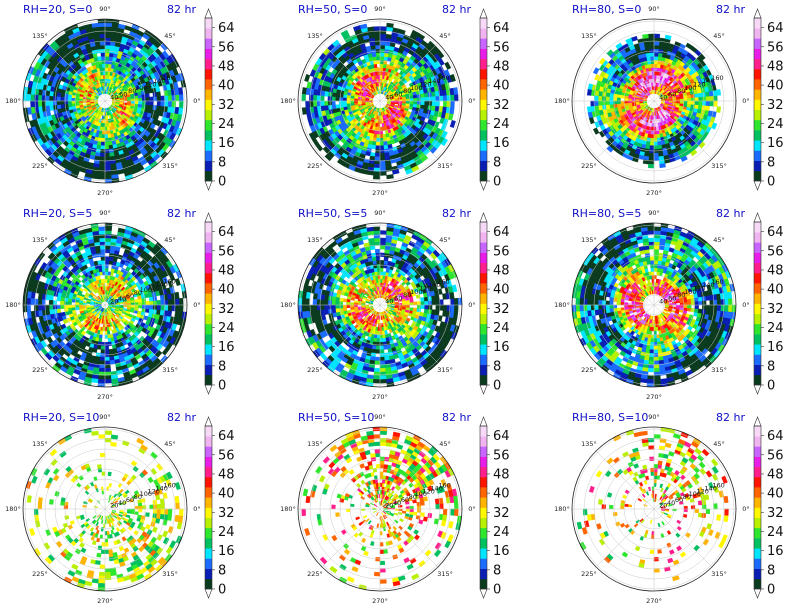 The image size is (785, 612). Describe the element at coordinates (425, 288) in the screenshot. I see `radial-label: 120` at that location.